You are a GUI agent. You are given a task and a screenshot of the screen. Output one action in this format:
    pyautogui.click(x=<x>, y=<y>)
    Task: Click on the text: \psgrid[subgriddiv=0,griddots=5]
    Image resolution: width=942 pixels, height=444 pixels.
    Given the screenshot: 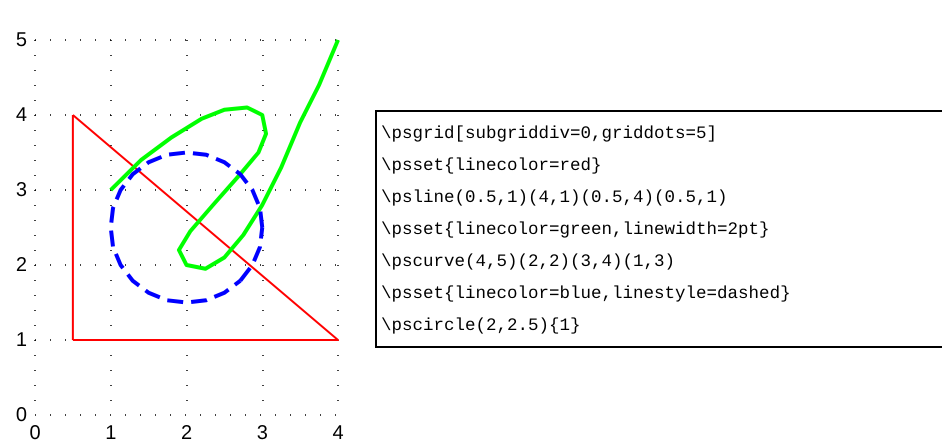 What is the action you would take?
    pyautogui.click(x=549, y=134)
    